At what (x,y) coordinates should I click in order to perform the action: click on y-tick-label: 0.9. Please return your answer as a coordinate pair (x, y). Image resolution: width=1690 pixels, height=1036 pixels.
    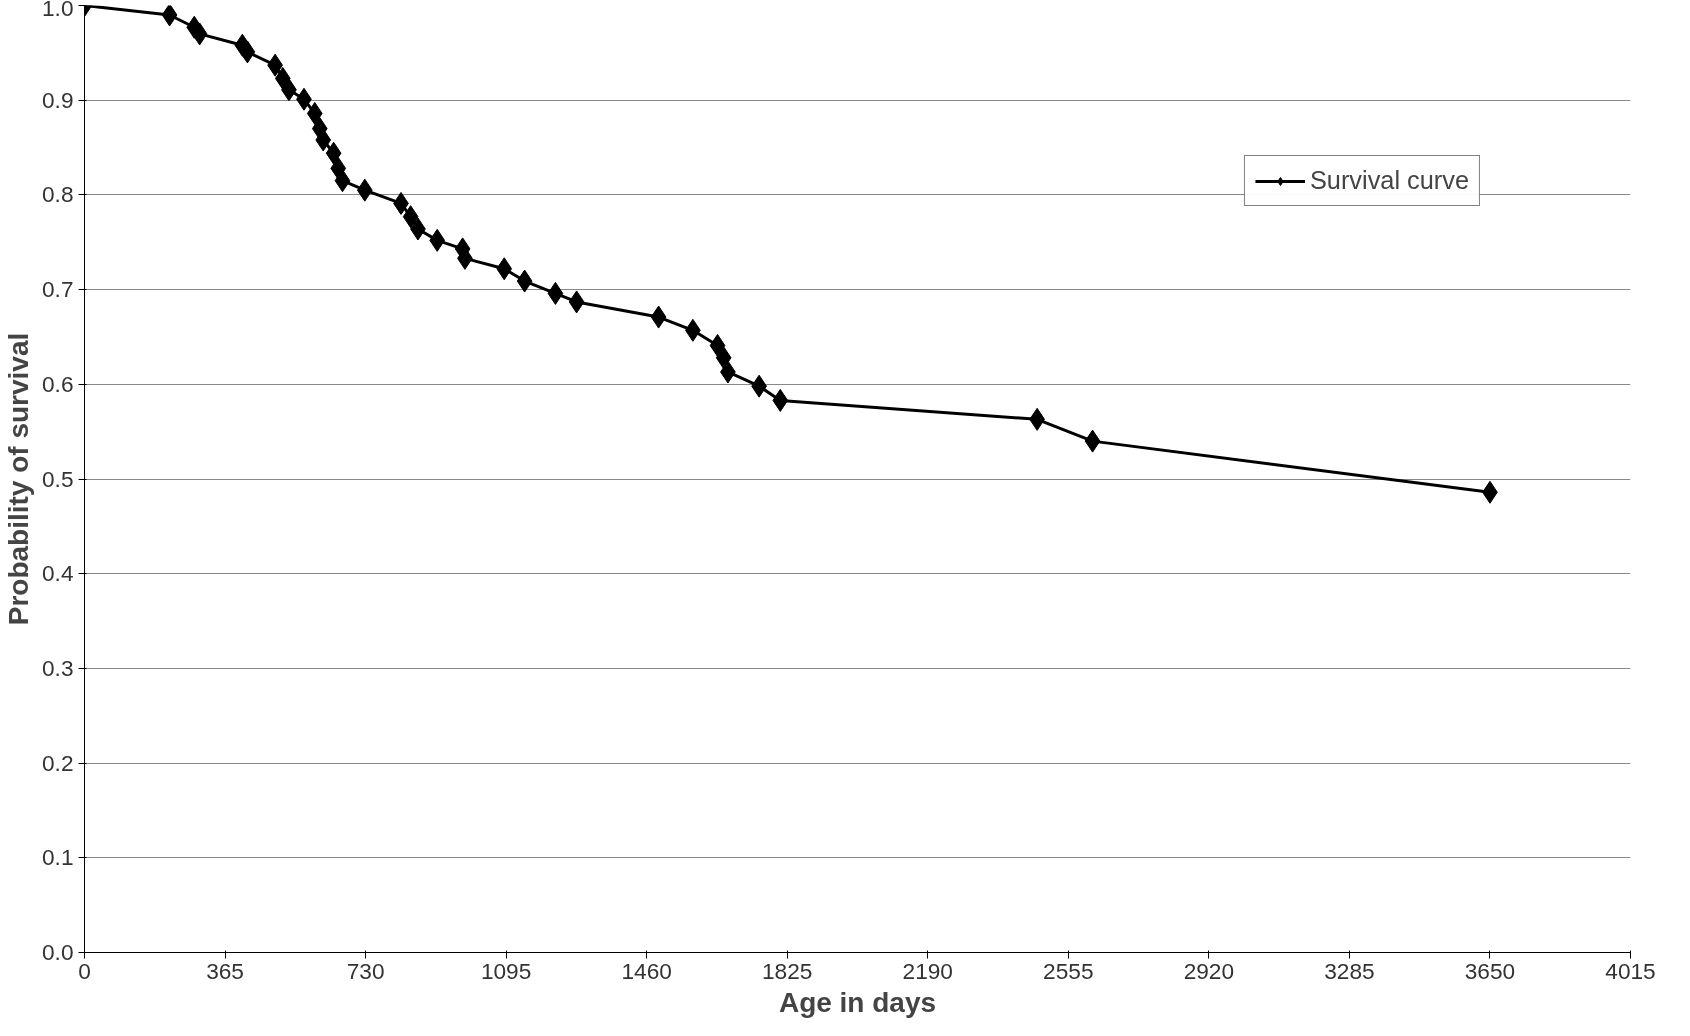
    Looking at the image, I should click on (58, 99).